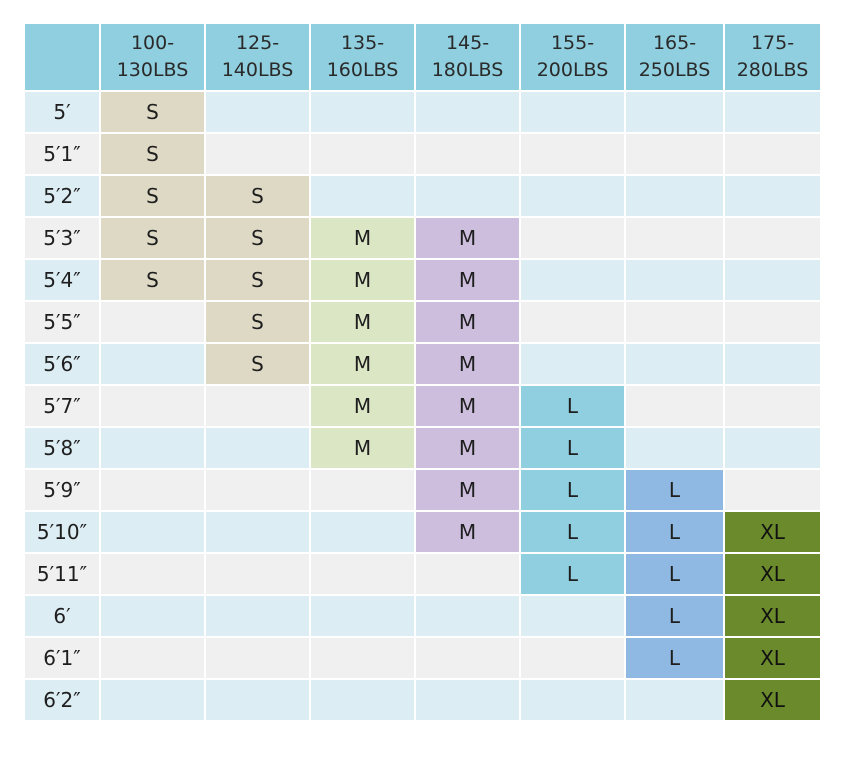  Describe the element at coordinates (62, 700) in the screenshot. I see `height-label: 6′2″` at that location.